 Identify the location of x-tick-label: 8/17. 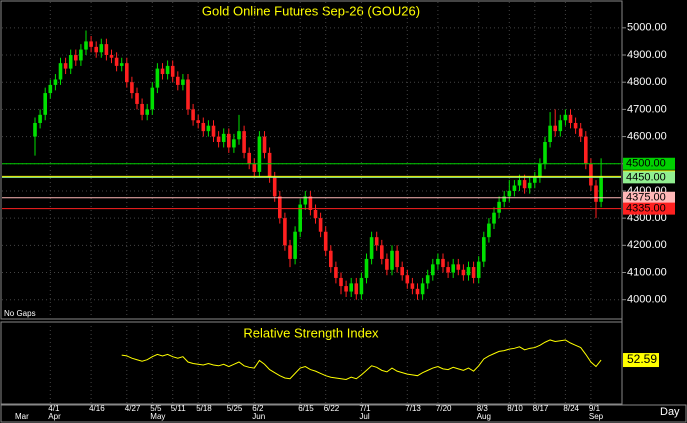
(541, 408).